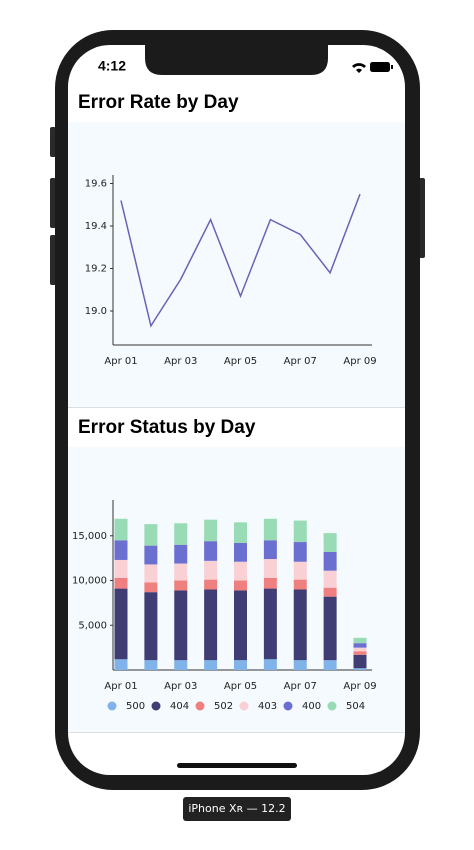  Describe the element at coordinates (89, 536) in the screenshot. I see `y-tick-label: 15,000` at that location.